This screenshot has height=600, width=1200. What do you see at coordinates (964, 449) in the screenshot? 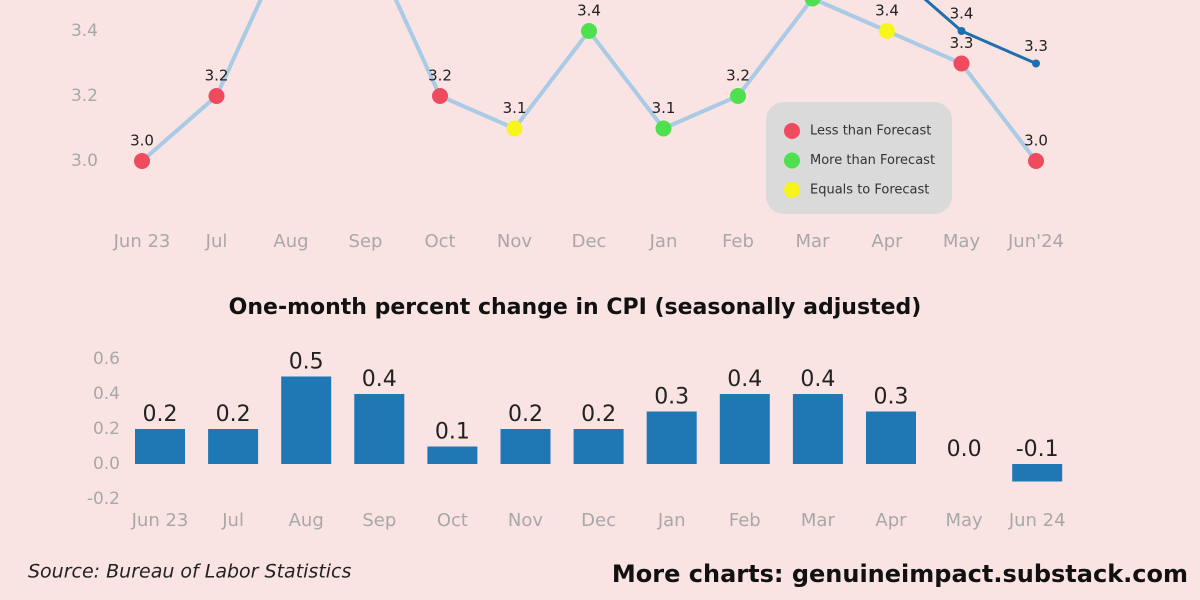
I see `data-label: 0.0` at bounding box center [964, 449].